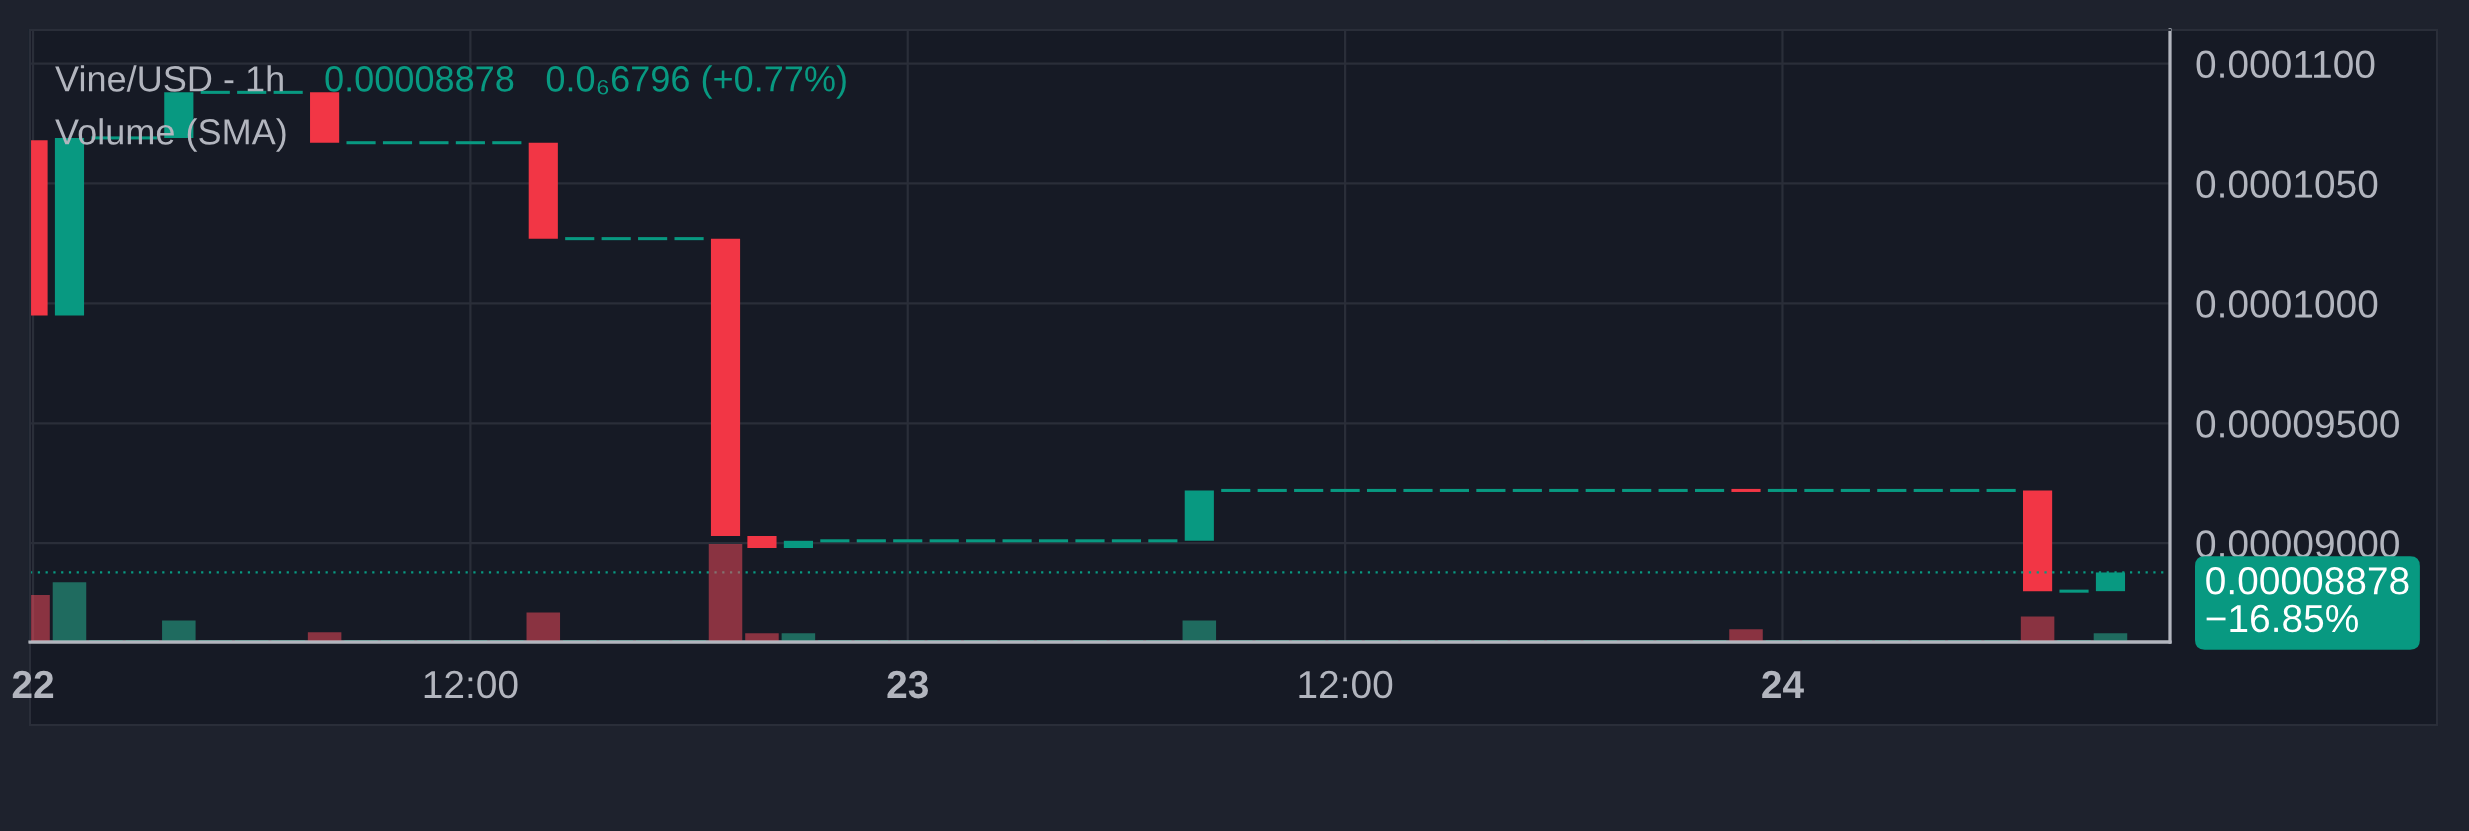 The width and height of the screenshot is (2469, 831). What do you see at coordinates (419, 79) in the screenshot?
I see `annotation: 0.00008878` at bounding box center [419, 79].